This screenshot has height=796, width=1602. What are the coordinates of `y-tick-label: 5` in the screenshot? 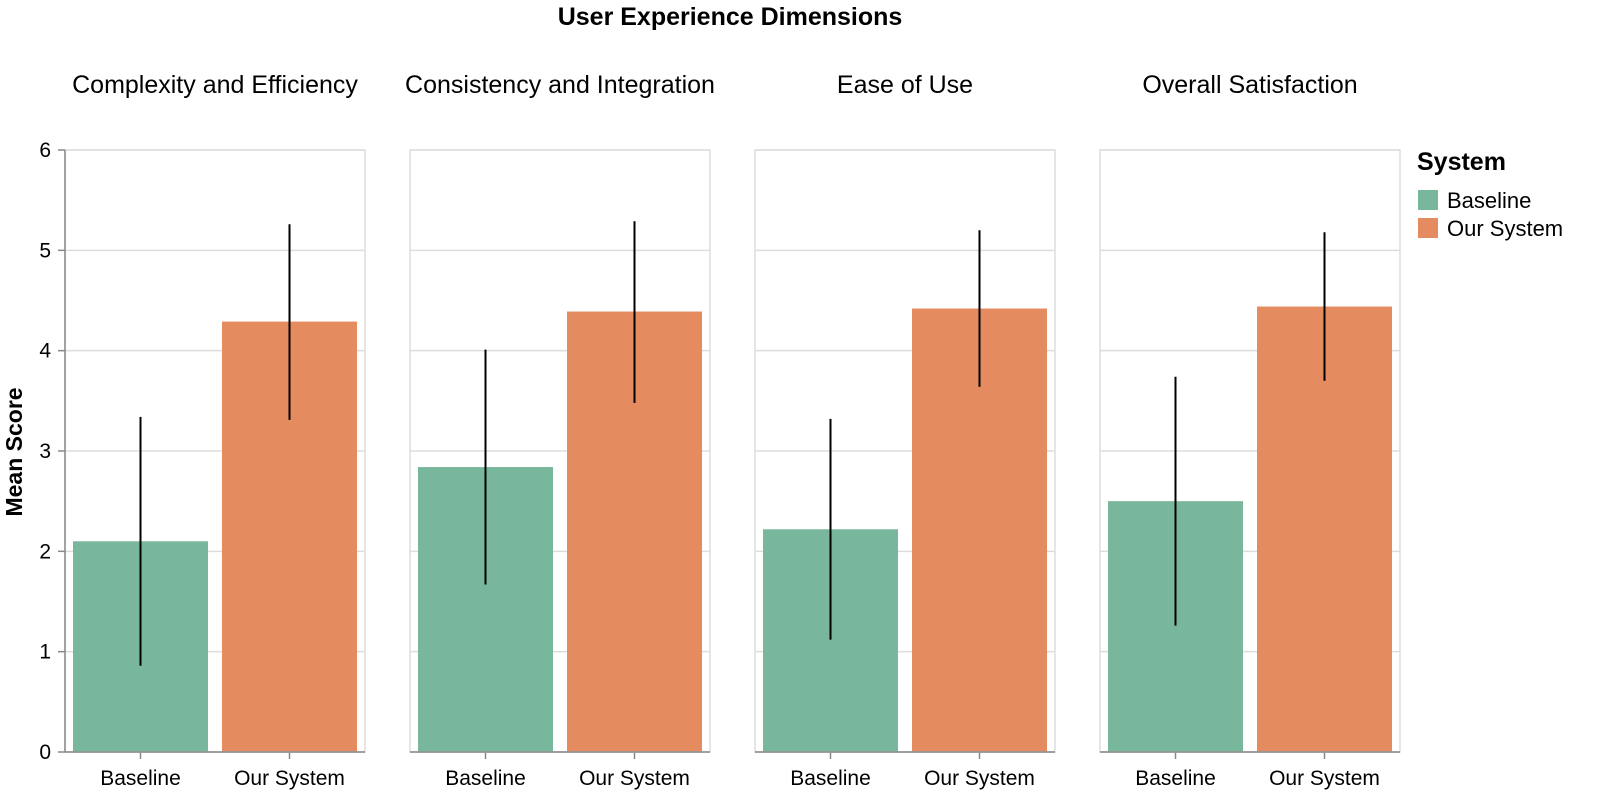 It's located at (45, 250).